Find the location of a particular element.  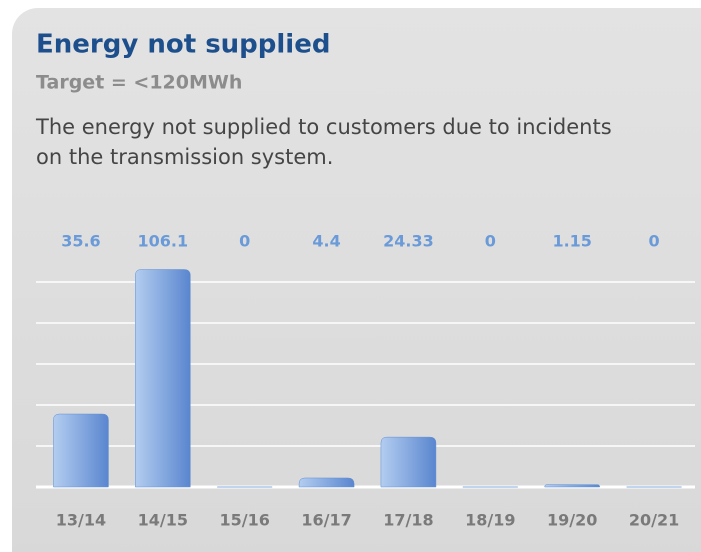

data-label: 106.1 is located at coordinates (163, 241).